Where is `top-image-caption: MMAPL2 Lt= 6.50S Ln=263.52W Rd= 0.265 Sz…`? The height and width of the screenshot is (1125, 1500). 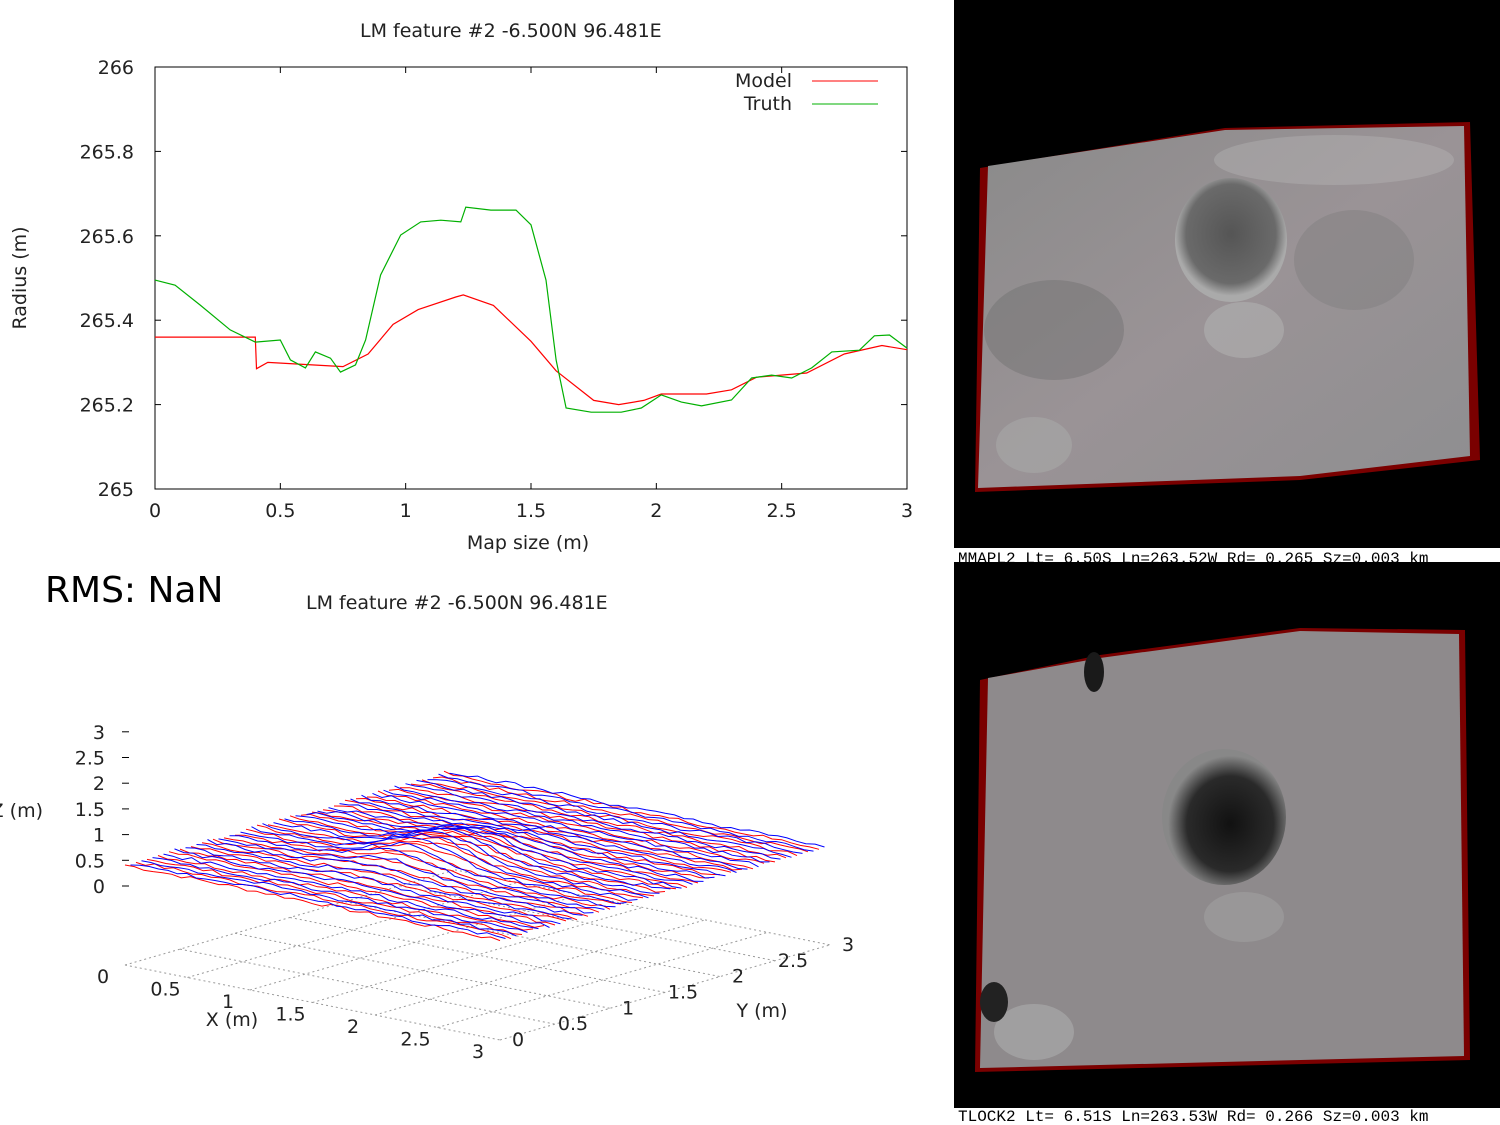 top-image-caption: MMAPL2 Lt= 6.50S Ln=263.52W Rd= 0.265 Sz… is located at coordinates (1227, 555).